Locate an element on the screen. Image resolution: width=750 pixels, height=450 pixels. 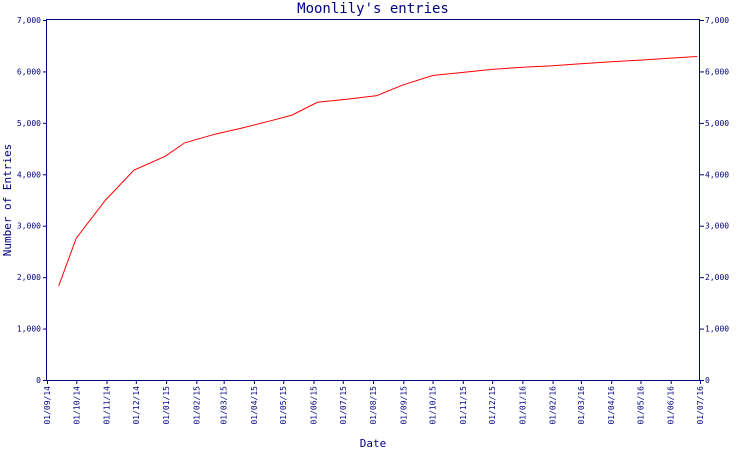
x-tick-label: 01/01/15 is located at coordinates (166, 405).